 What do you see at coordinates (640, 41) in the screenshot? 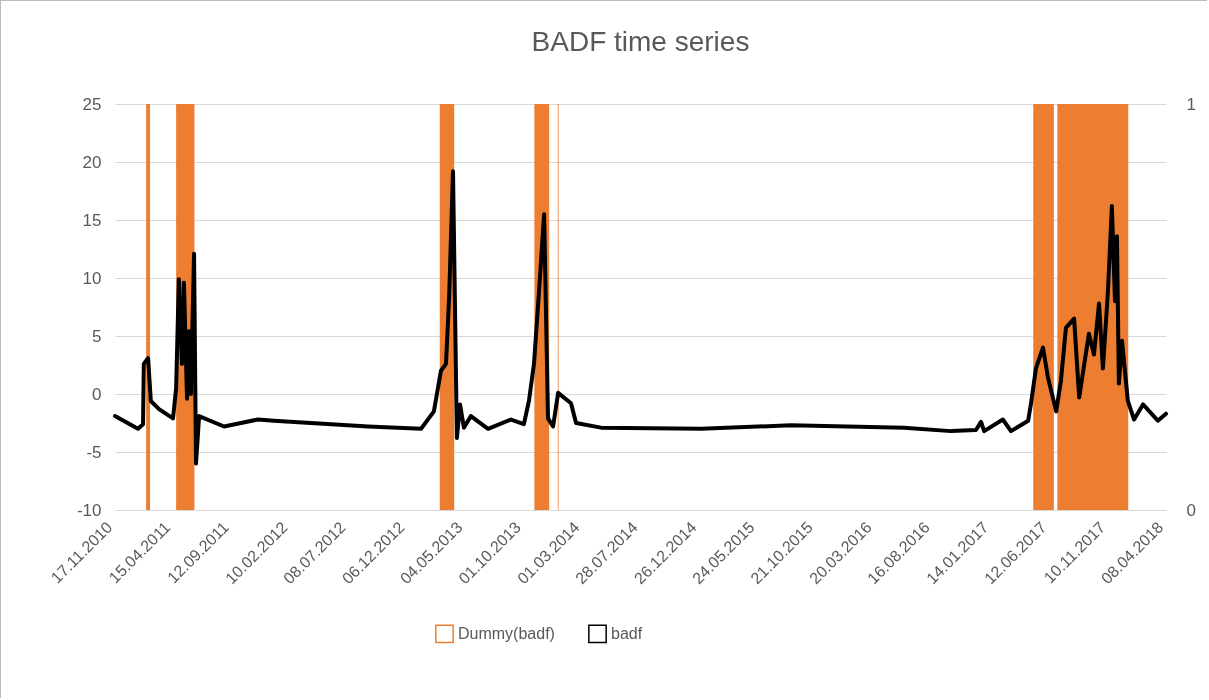
I see `chart-title: BADF time series` at bounding box center [640, 41].